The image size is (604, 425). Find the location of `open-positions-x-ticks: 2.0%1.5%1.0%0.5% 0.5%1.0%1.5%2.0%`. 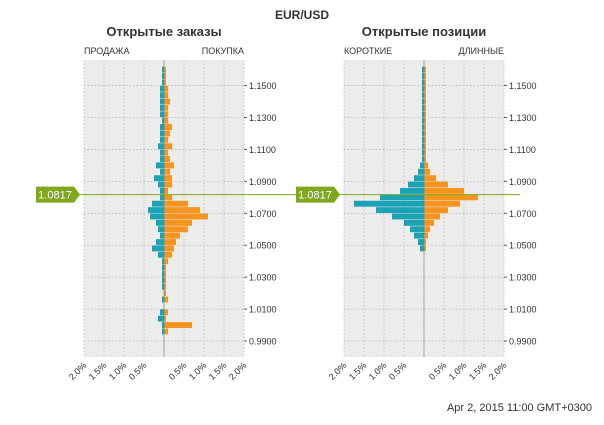

open-positions-x-ticks: 2.0%1.5%1.0%0.5% 0.5%1.0%1.5%2.0% is located at coordinates (418, 371).